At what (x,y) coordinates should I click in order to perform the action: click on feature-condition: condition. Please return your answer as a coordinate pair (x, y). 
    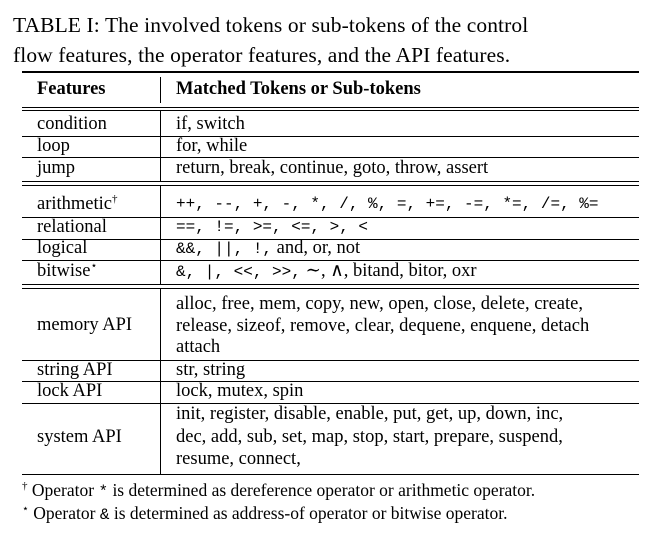
    Looking at the image, I should click on (72, 124).